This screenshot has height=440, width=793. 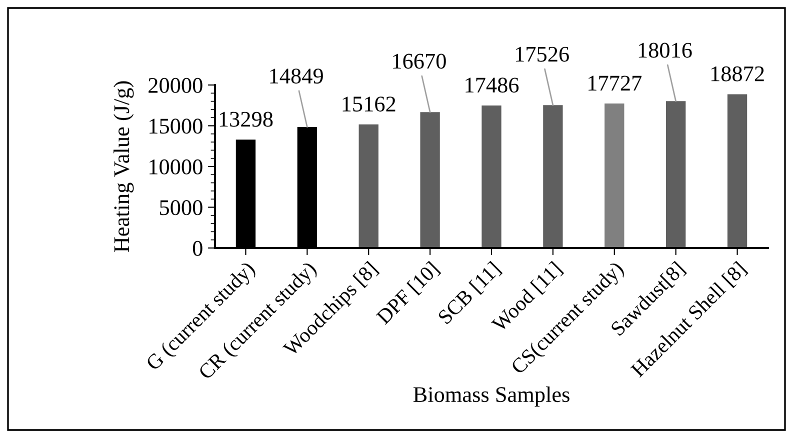 What do you see at coordinates (175, 85) in the screenshot?
I see `y-tick-label: 20000` at bounding box center [175, 85].